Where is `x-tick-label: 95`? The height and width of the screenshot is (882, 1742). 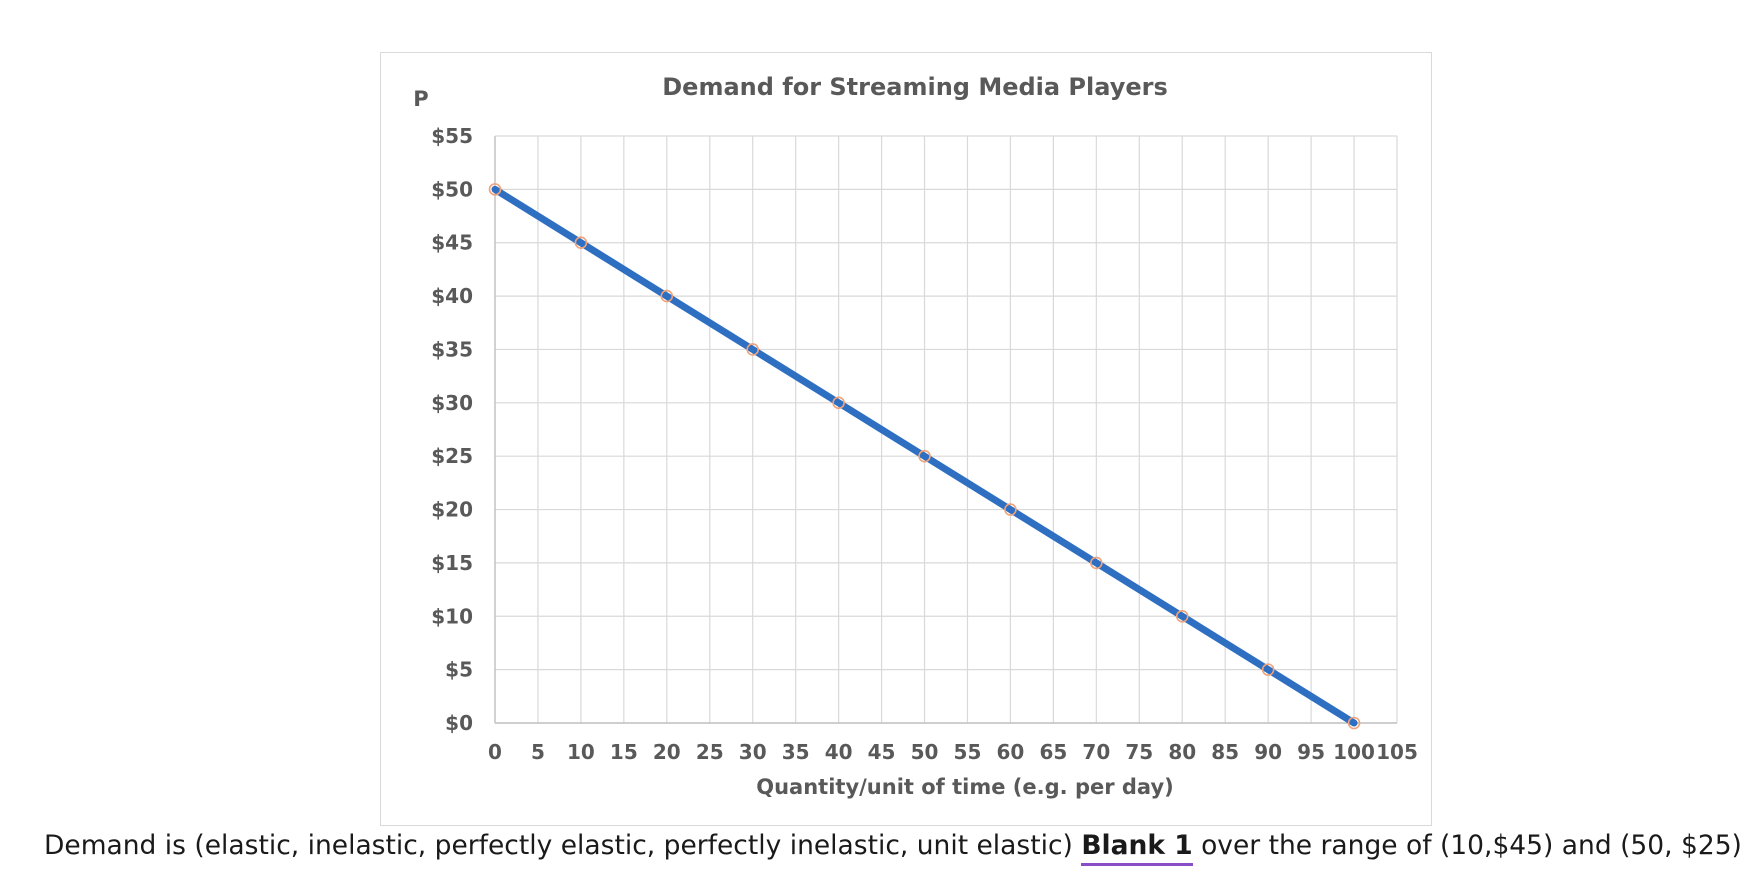
x-tick-label: 95 is located at coordinates (1311, 752).